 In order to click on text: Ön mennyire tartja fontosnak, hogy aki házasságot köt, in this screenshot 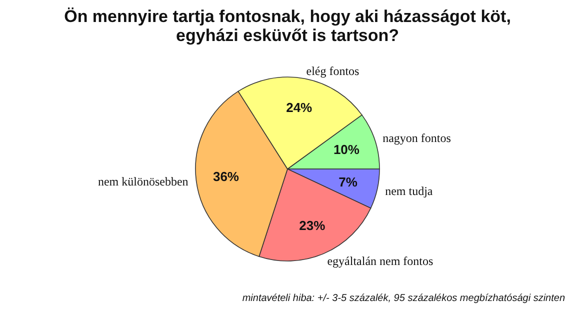, I will do `click(287, 16)`.